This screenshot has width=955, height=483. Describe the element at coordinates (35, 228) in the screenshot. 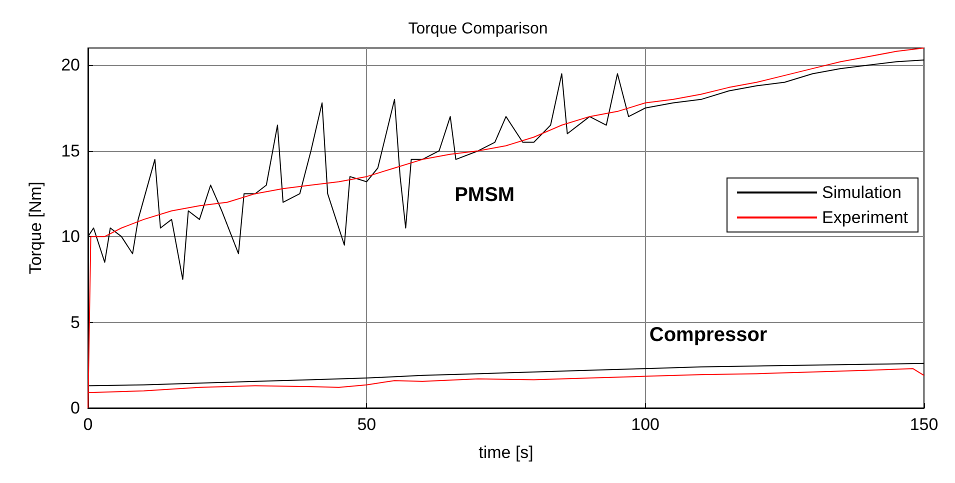

I see `y-axis-title: Torque [Nm]` at that location.